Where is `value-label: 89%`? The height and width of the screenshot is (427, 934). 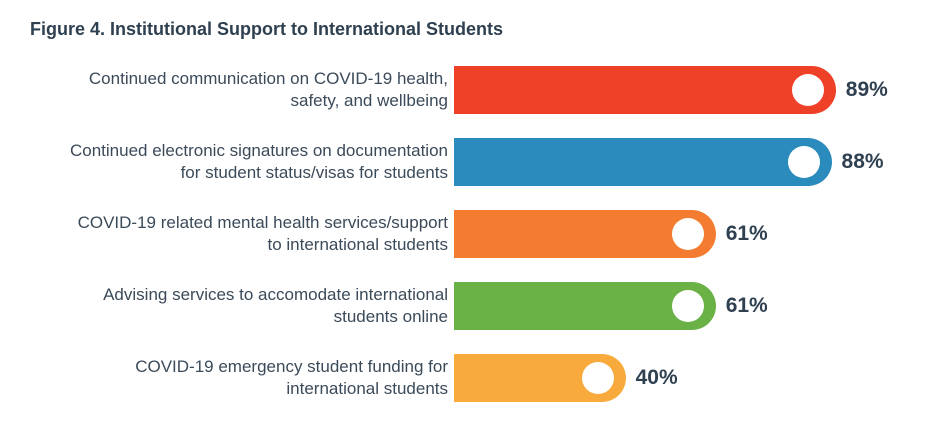 value-label: 89% is located at coordinates (866, 89).